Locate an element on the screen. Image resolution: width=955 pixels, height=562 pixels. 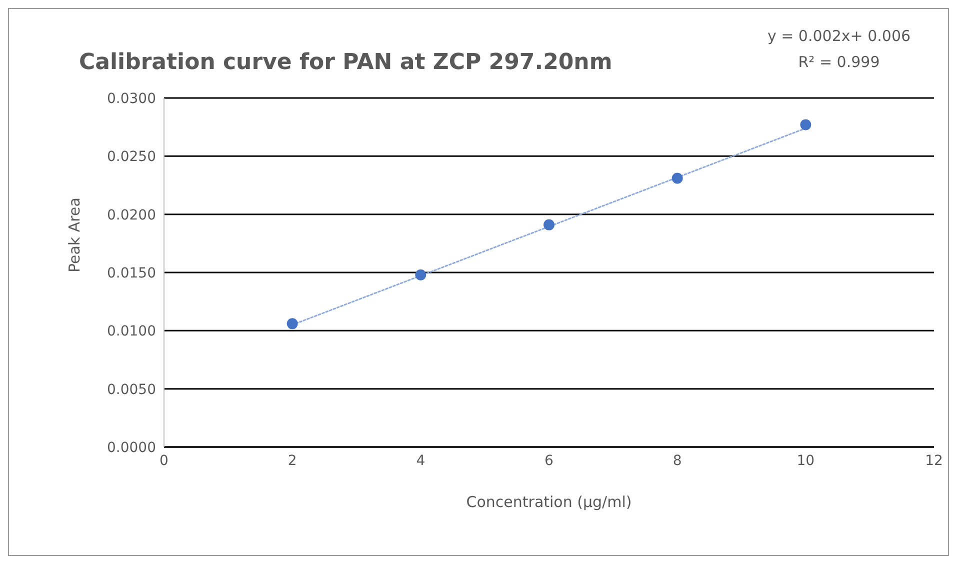
x-tick-label: 2 is located at coordinates (292, 460).